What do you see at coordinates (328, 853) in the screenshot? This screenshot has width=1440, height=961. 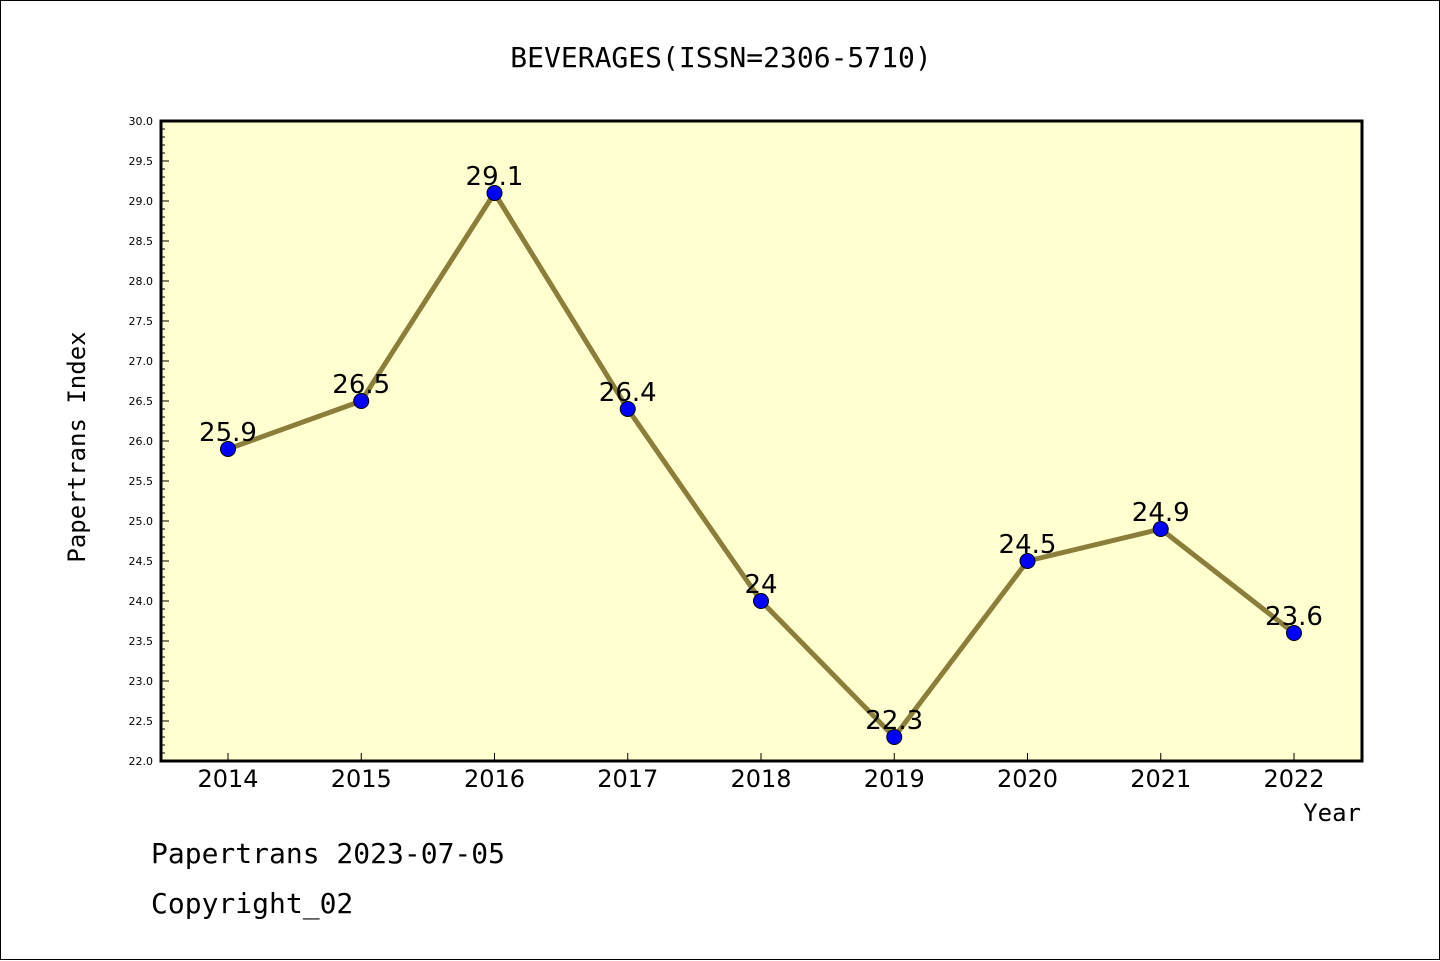 I see `footer-date-text: Papertrans 2023-07-05` at bounding box center [328, 853].